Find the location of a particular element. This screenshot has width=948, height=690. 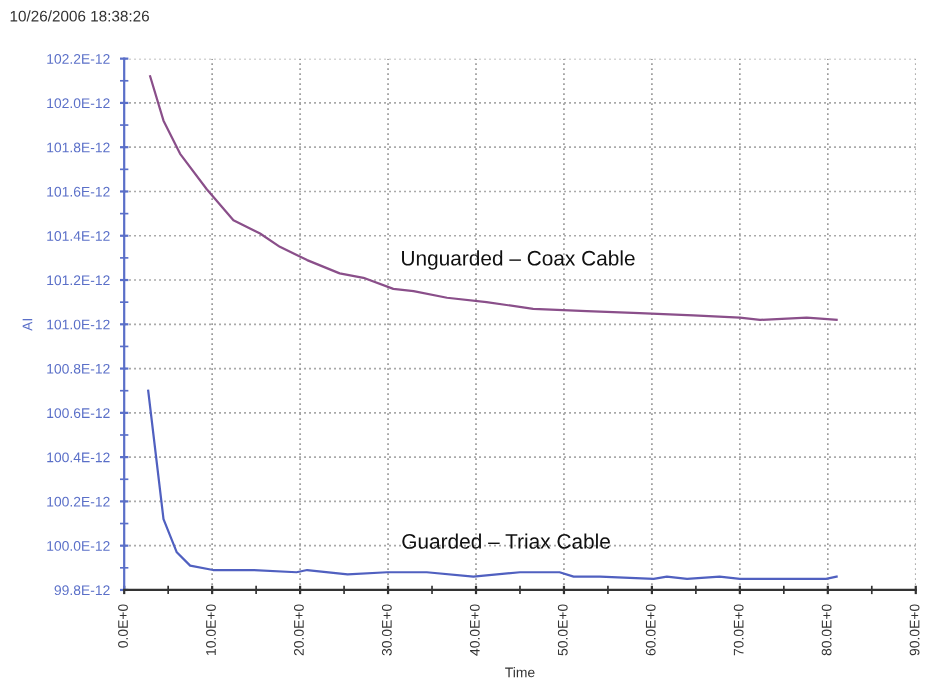

annotation: Guarded – Triax Cable is located at coordinates (506, 541).